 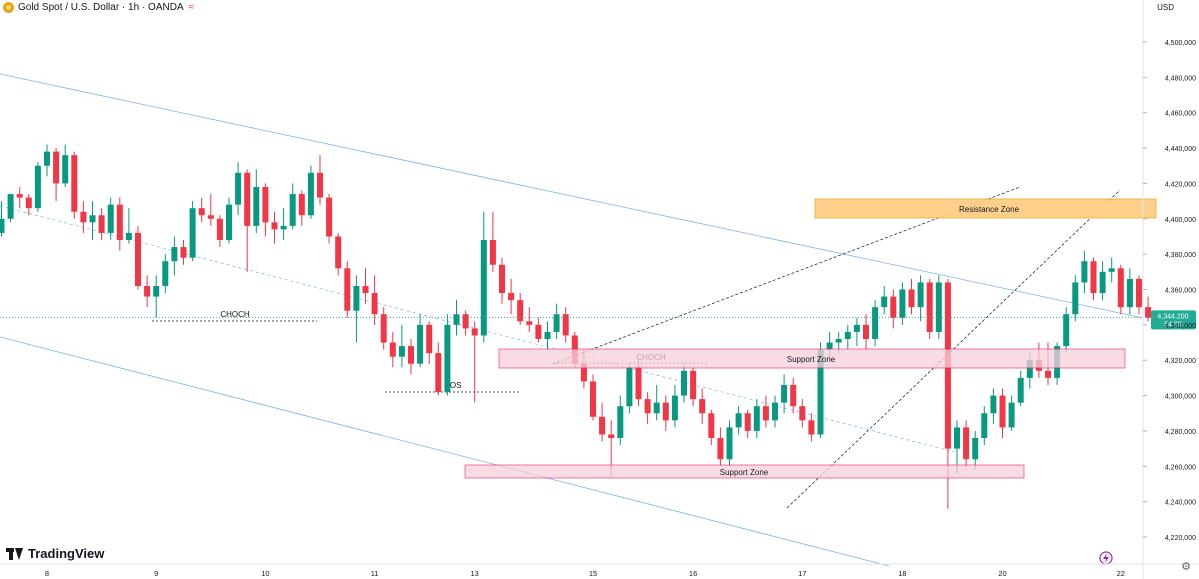 What do you see at coordinates (1180, 538) in the screenshot?
I see `price-tick-label: 4,220,000` at bounding box center [1180, 538].